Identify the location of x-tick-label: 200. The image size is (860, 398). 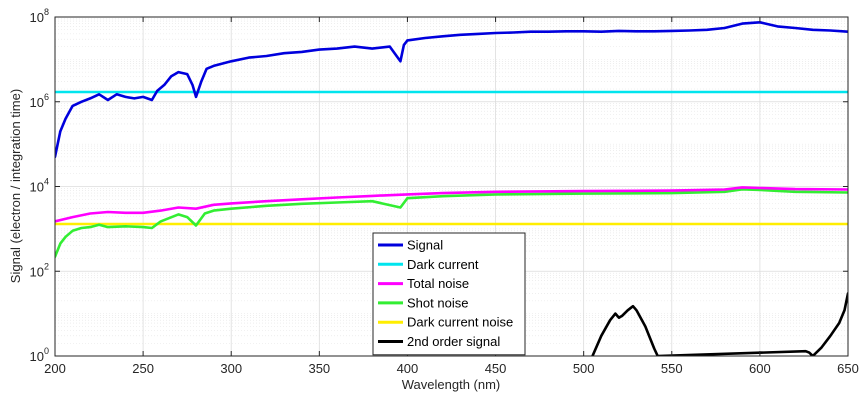
(55, 368).